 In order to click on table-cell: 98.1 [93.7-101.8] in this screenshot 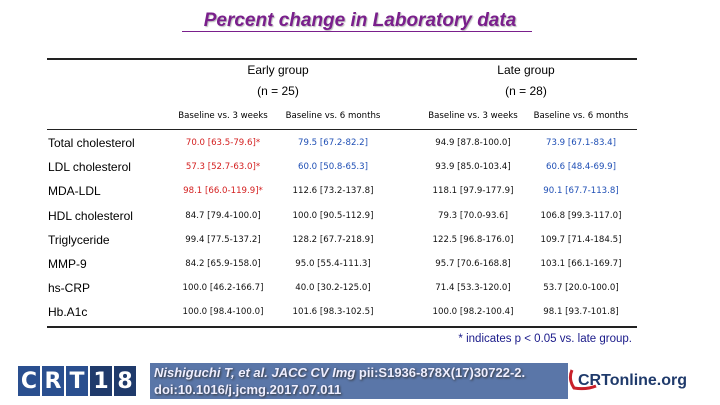, I will do `click(581, 312)`.